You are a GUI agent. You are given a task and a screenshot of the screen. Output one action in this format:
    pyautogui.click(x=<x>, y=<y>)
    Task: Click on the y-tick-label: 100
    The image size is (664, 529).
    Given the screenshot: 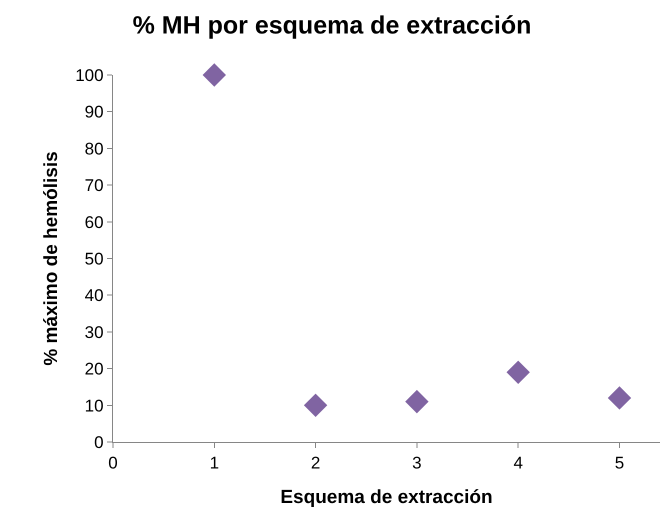 What is the action you would take?
    pyautogui.click(x=89, y=75)
    